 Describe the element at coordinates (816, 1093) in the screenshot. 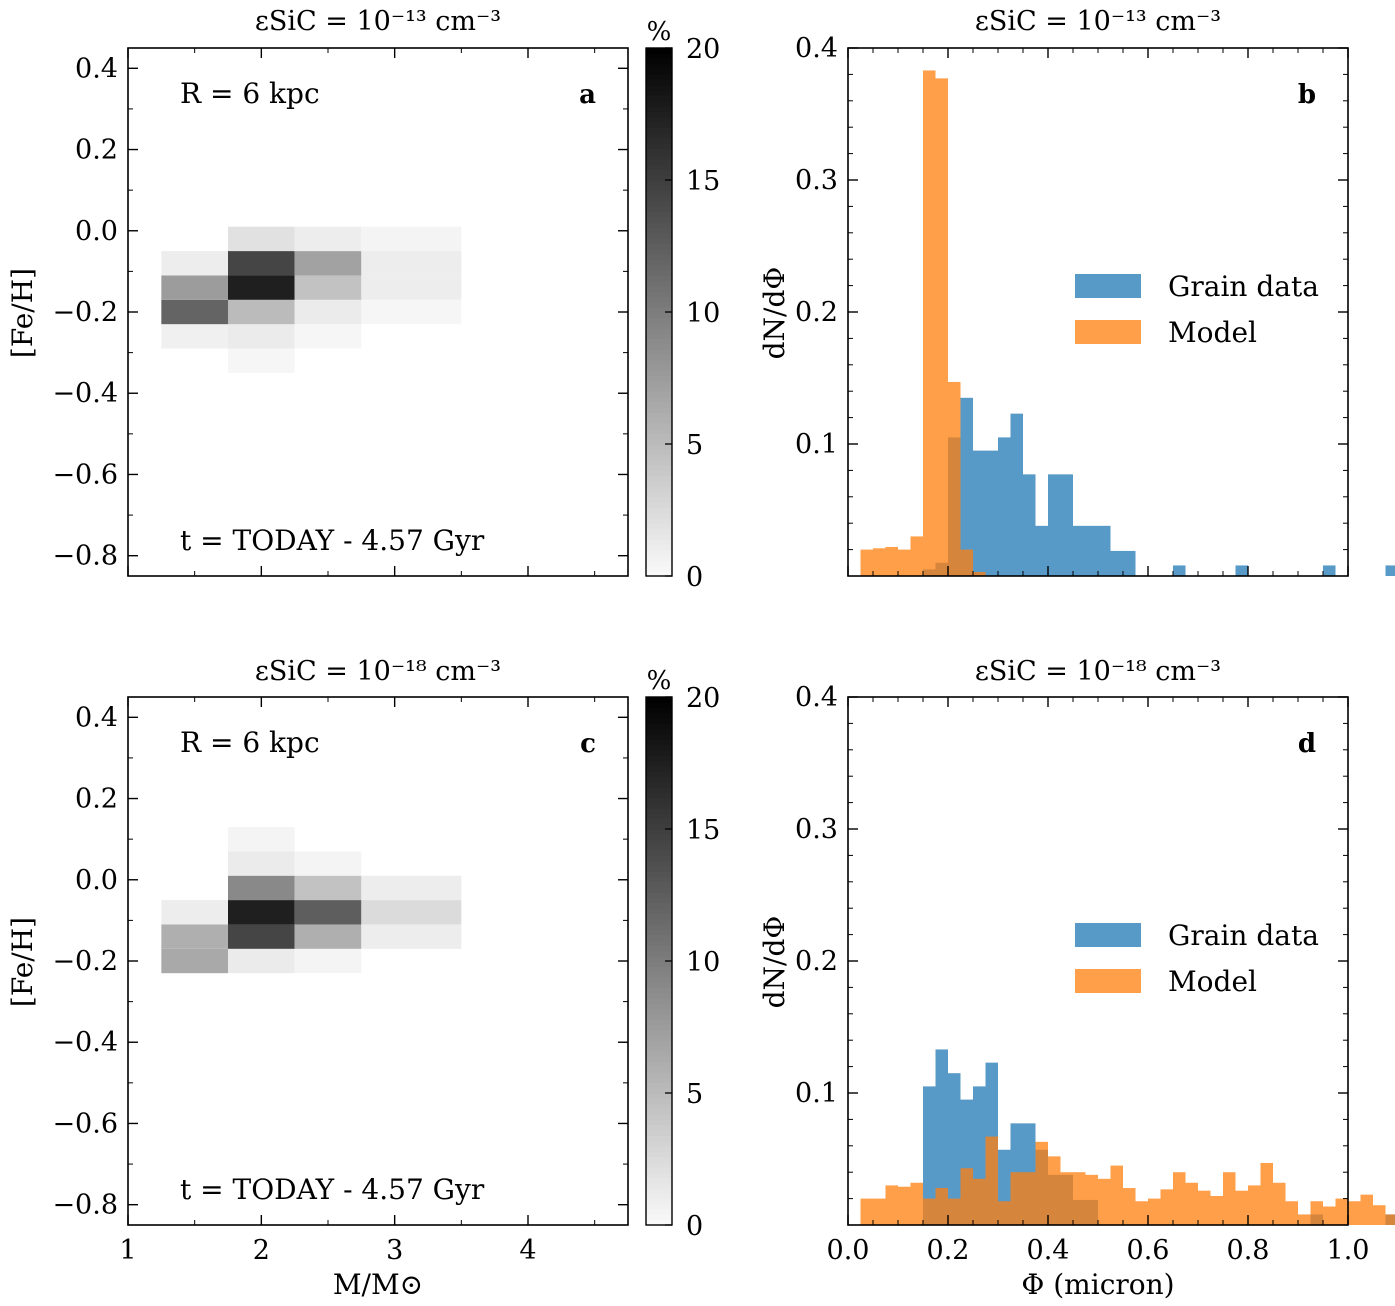

I see `ytick-label: 0.1` at that location.